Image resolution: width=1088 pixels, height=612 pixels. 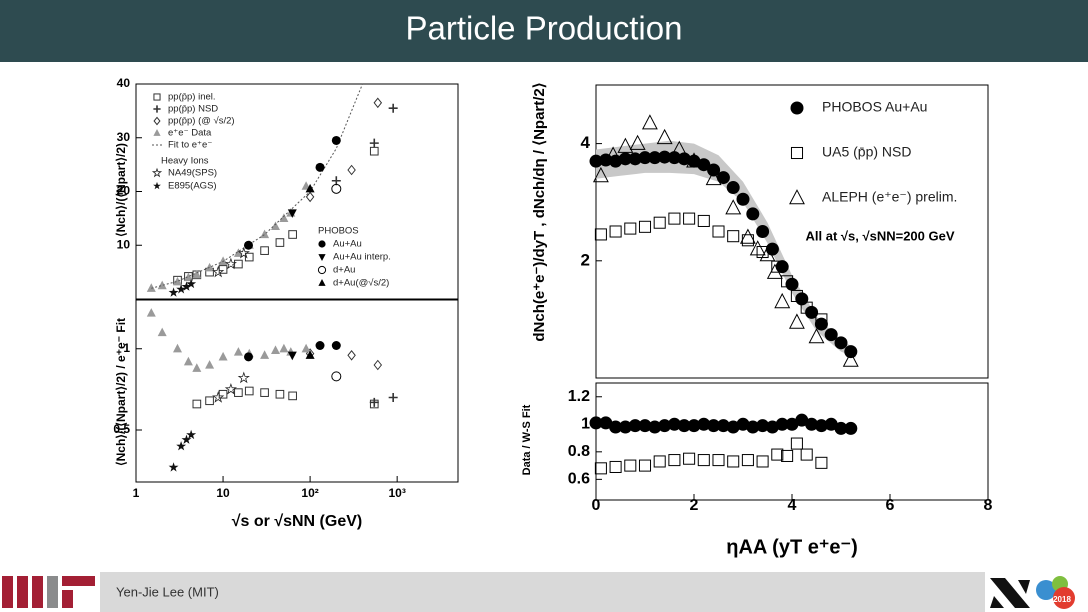 I want to click on y-tick-label: 4, so click(x=586, y=142).